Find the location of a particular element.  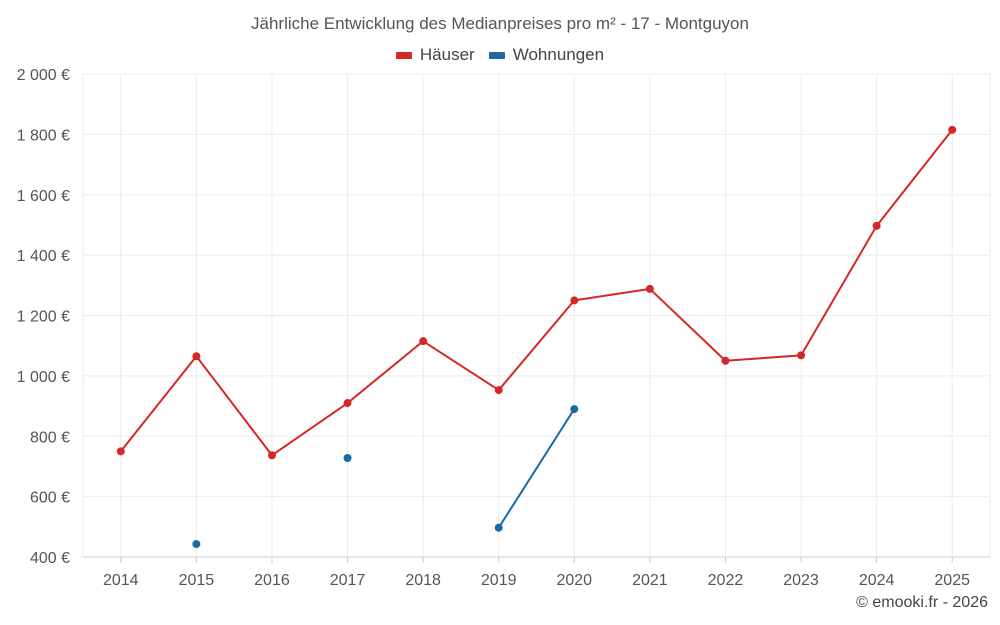

y-tick-label: 1 400 € is located at coordinates (43, 256).